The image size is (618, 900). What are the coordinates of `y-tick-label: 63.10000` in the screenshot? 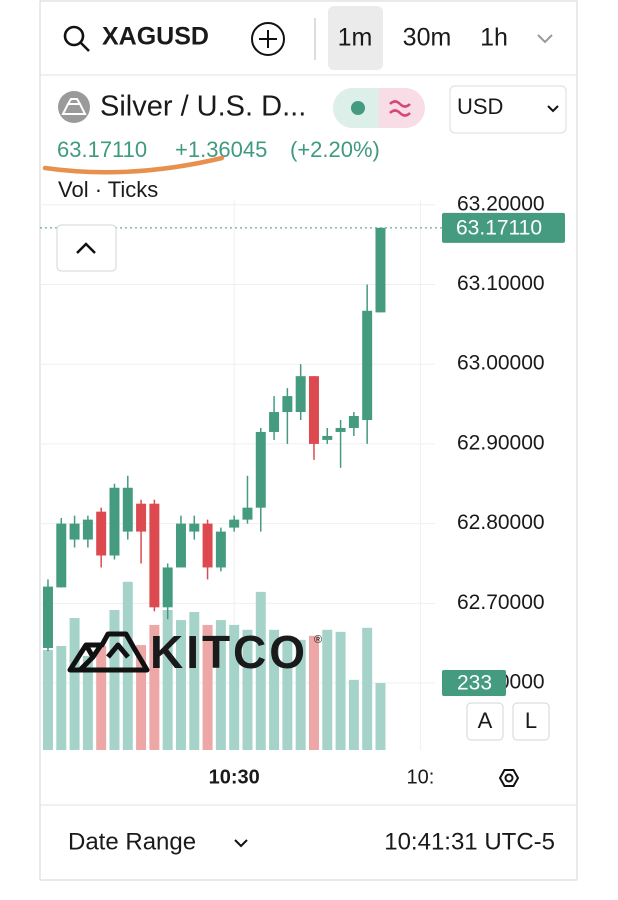 It's located at (501, 283).